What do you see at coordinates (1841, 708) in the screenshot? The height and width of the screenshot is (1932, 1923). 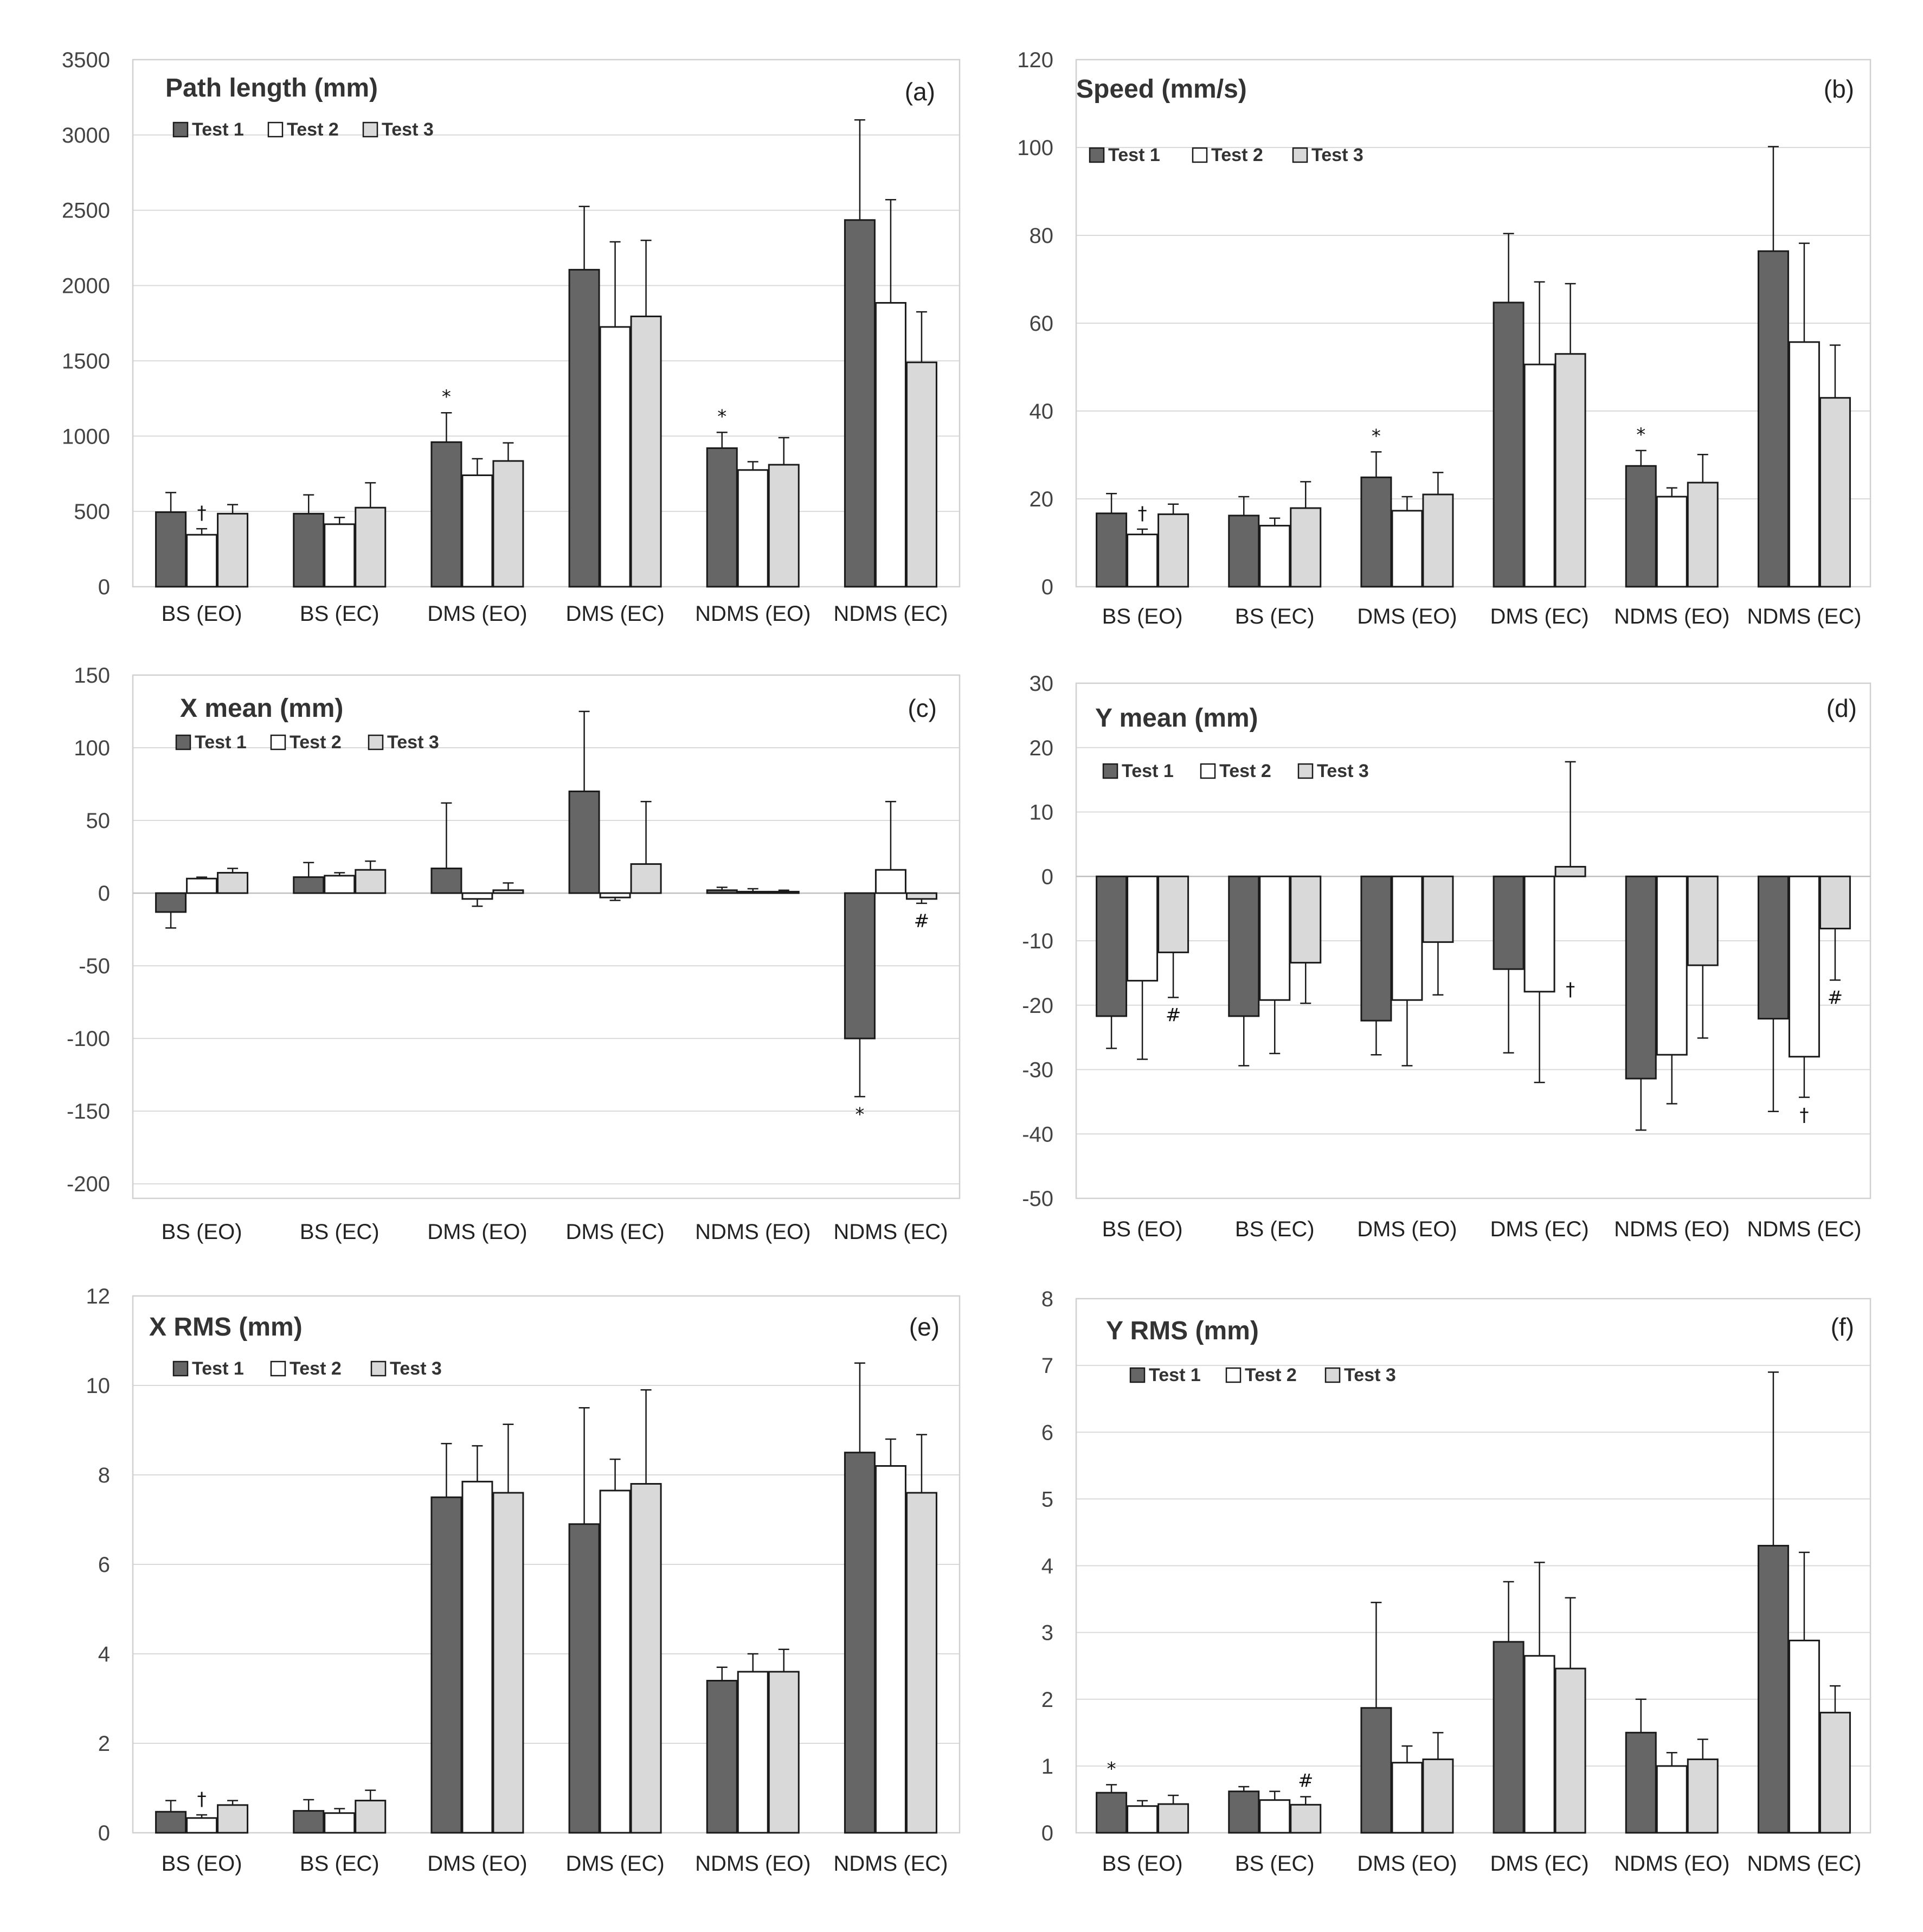 I see `panel-label: (d)` at bounding box center [1841, 708].